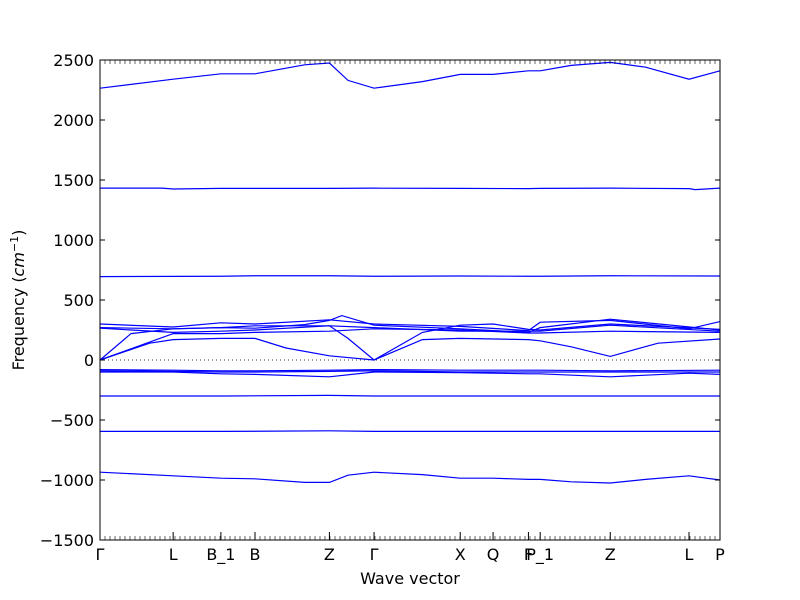  Describe the element at coordinates (72, 420) in the screenshot. I see `y-tick-label: −500` at that location.